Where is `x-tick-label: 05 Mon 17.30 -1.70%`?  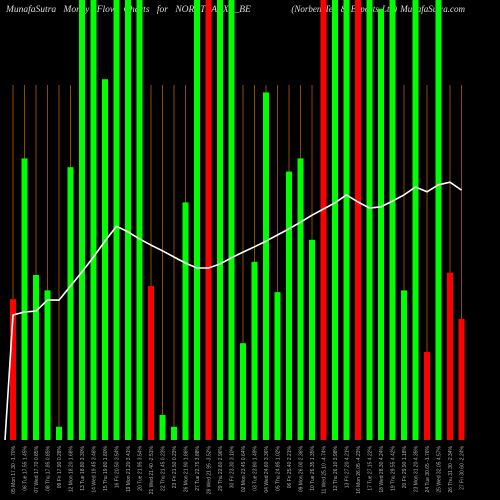 x-tick-label: 05 Mon 17.30 -1.70% is located at coordinates (14, 469).